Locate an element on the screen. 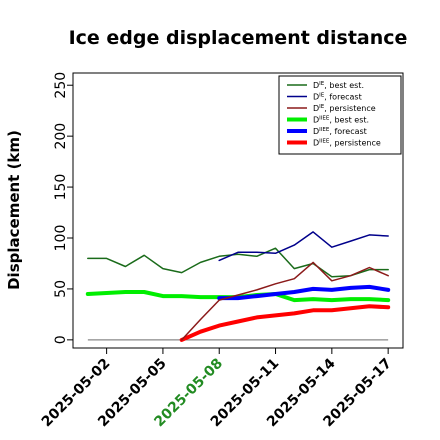 Image resolution: width=440 pixels, height=440 pixels. y-tick-label: 0 is located at coordinates (61, 339).